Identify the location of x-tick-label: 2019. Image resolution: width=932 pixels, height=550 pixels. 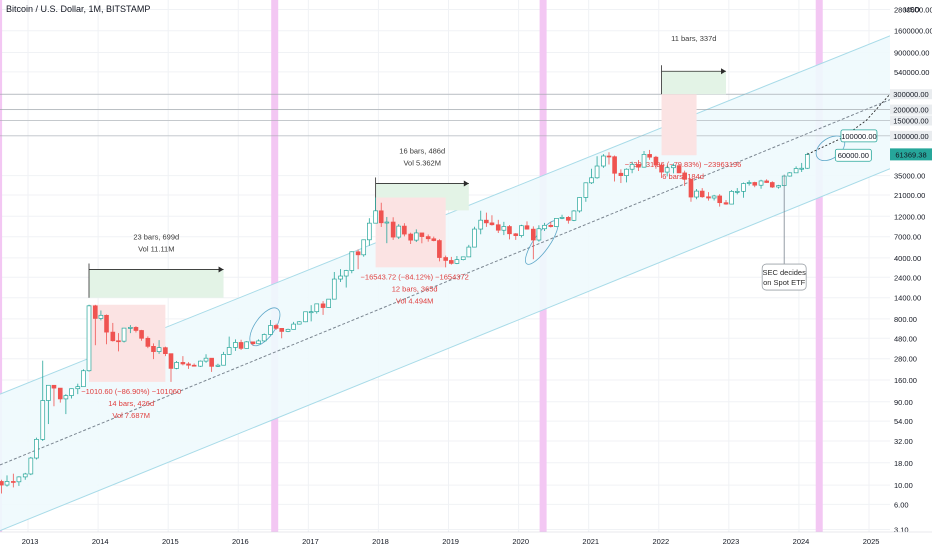
(450, 541).